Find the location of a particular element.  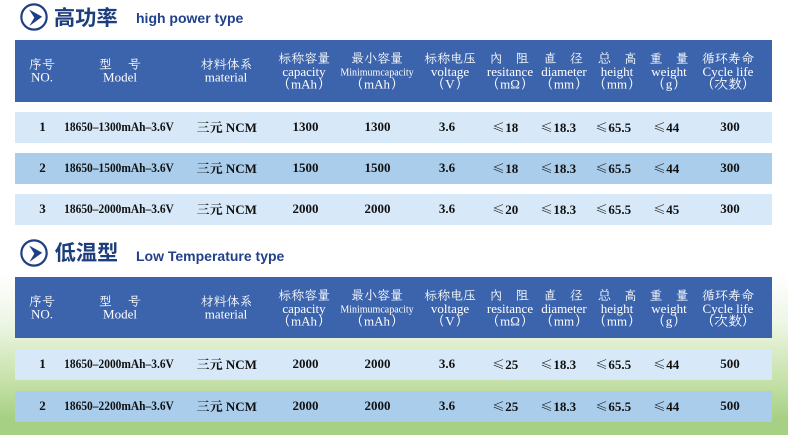

svg-text: 45 is located at coordinates (673, 209).